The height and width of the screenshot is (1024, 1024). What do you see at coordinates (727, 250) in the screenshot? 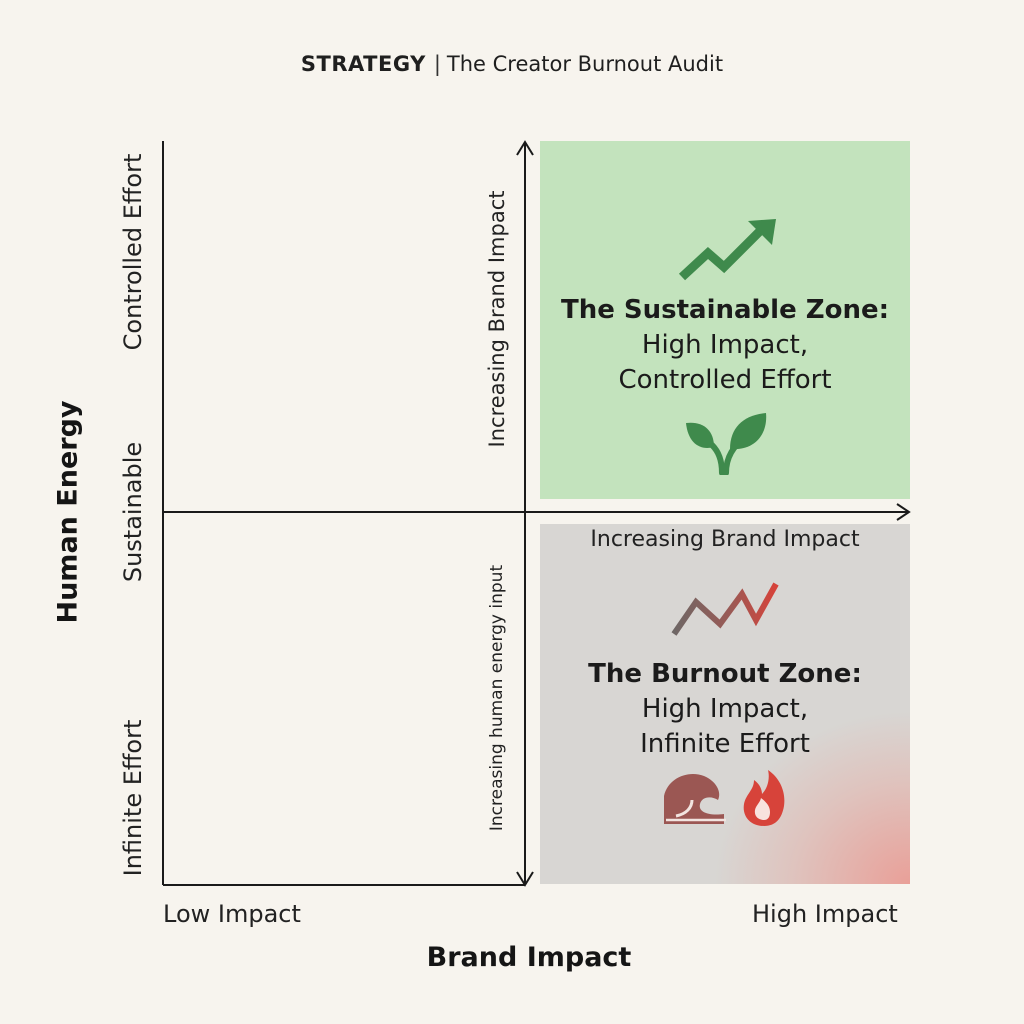
I see `trend-up-icon` at bounding box center [727, 250].